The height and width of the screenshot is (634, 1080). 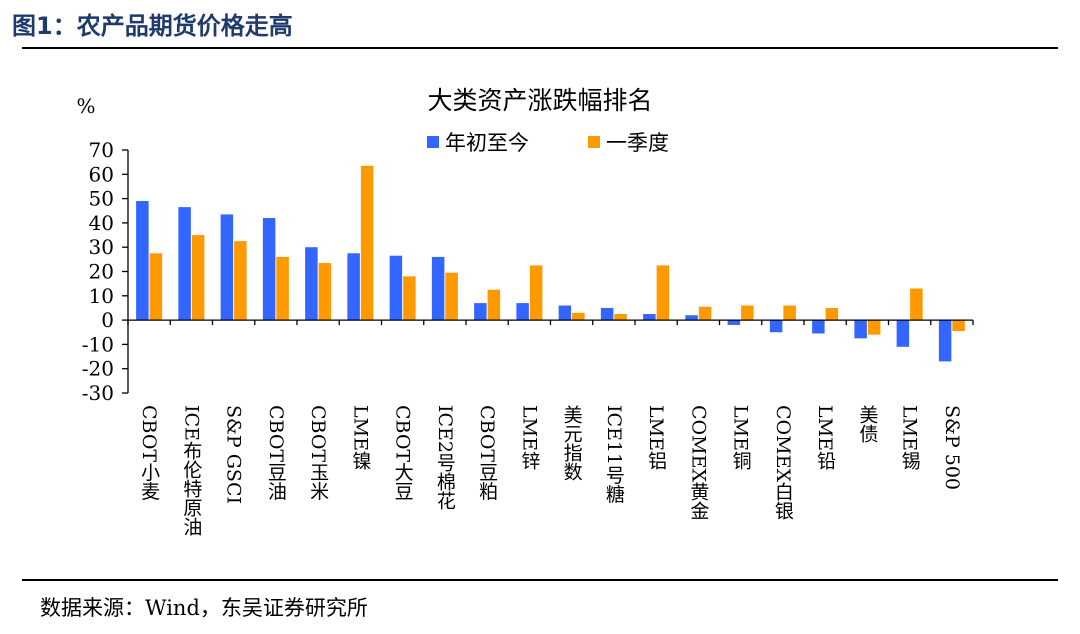 What do you see at coordinates (698, 462) in the screenshot?
I see `x-tick-label: COMEX黄金` at bounding box center [698, 462].